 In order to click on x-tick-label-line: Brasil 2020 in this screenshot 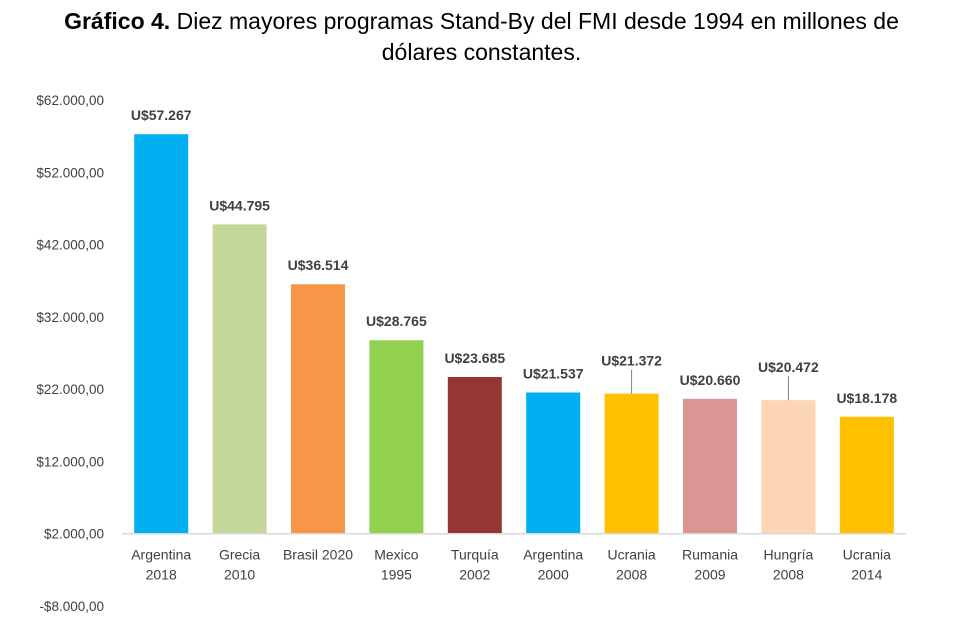, I will do `click(318, 555)`.